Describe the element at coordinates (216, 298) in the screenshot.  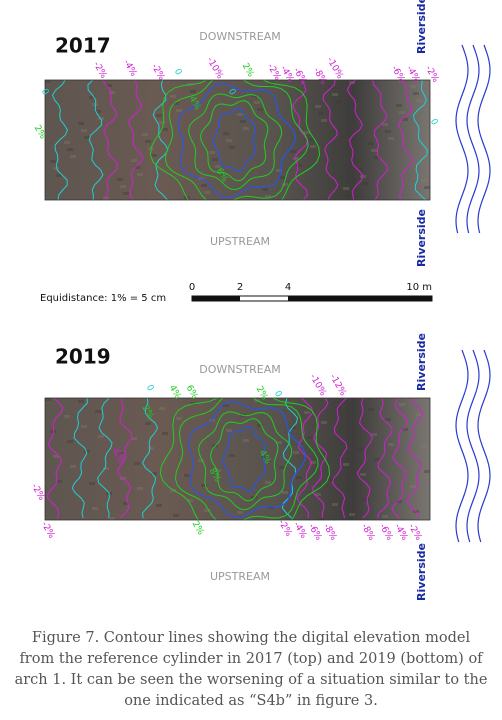
I see `scale-bar-fill` at that location.